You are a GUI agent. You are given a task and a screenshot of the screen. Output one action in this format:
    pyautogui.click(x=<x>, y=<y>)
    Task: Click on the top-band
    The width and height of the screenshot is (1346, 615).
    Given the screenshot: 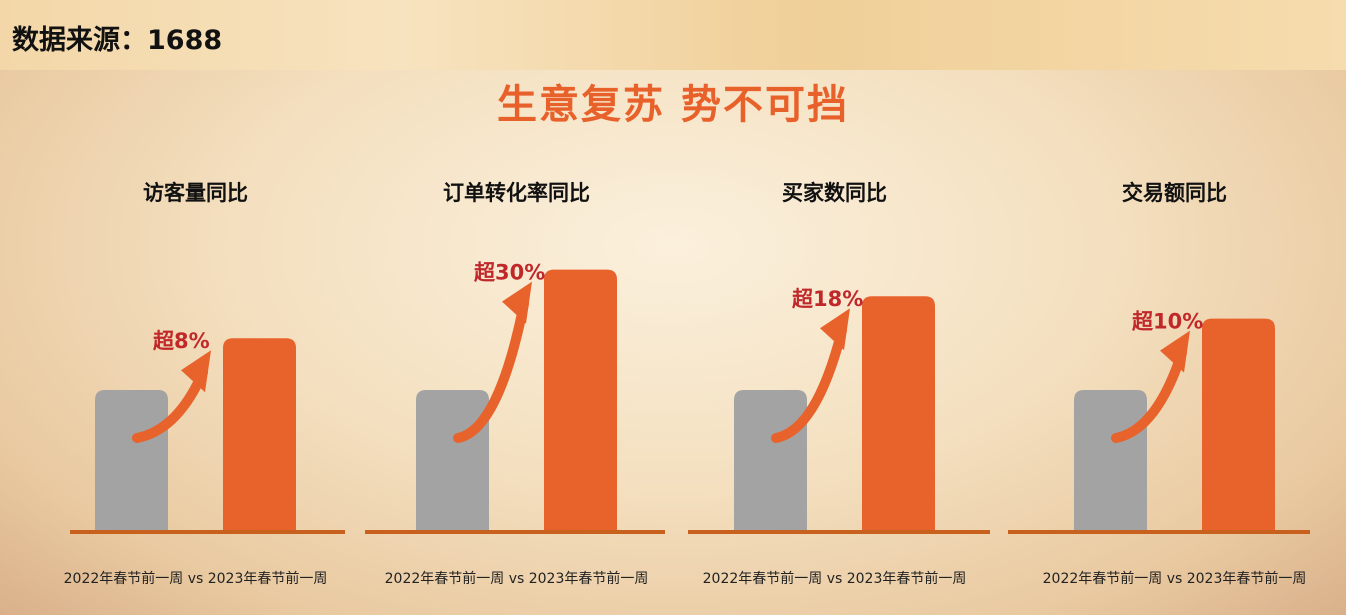 What is the action you would take?
    pyautogui.click(x=673, y=35)
    